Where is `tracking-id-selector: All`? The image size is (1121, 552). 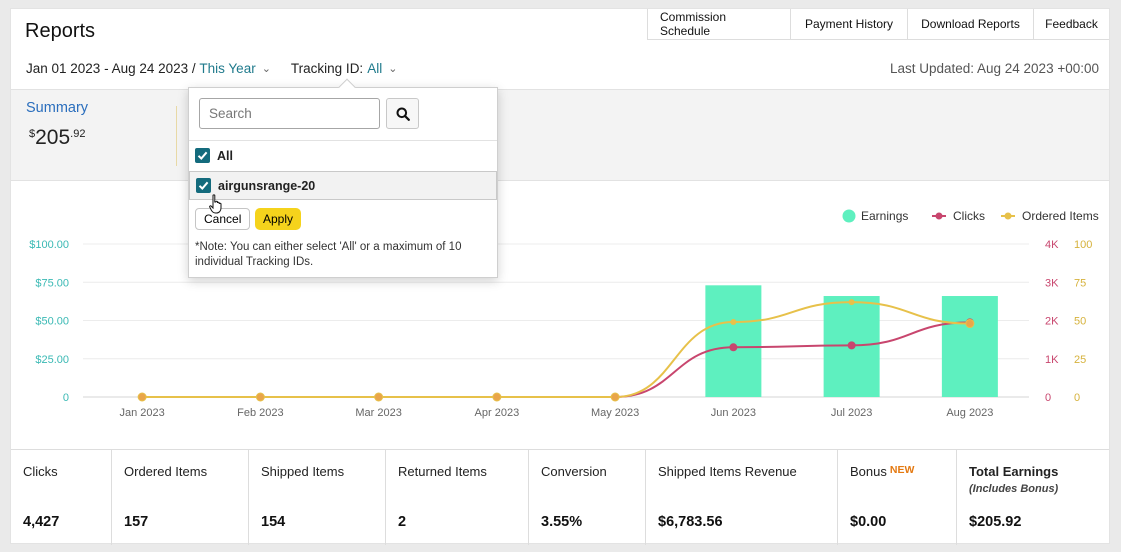 tracking-id-selector: All is located at coordinates (375, 68).